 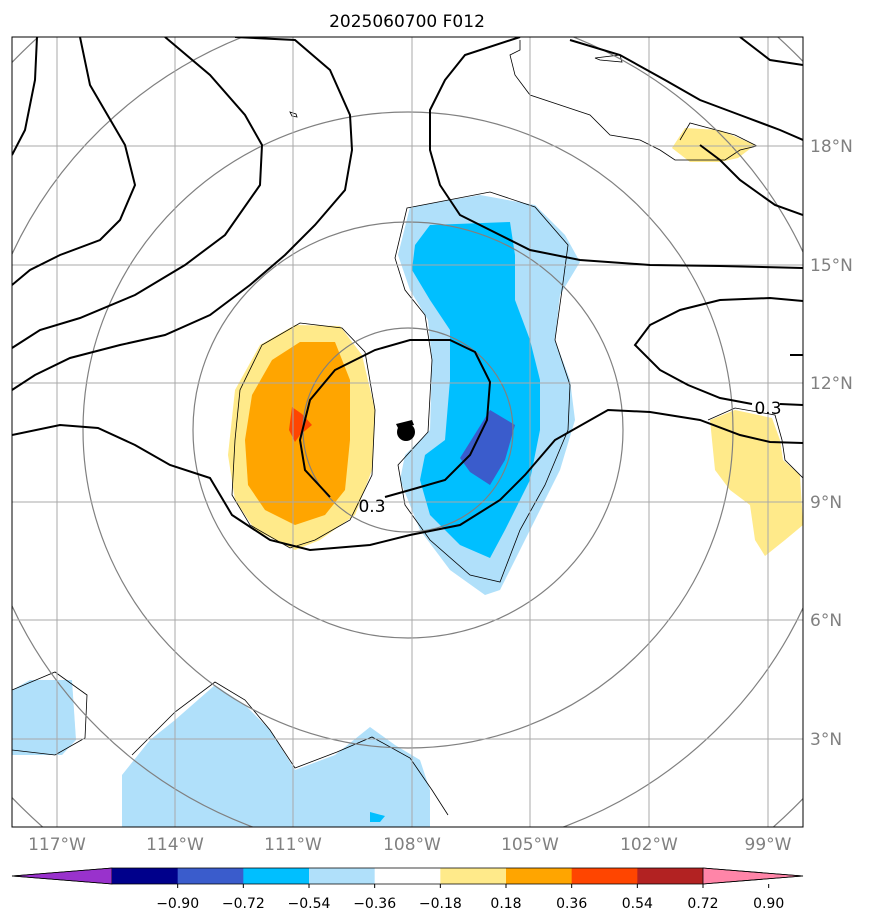 I want to click on negative-region-south-dot, so click(x=377, y=817).